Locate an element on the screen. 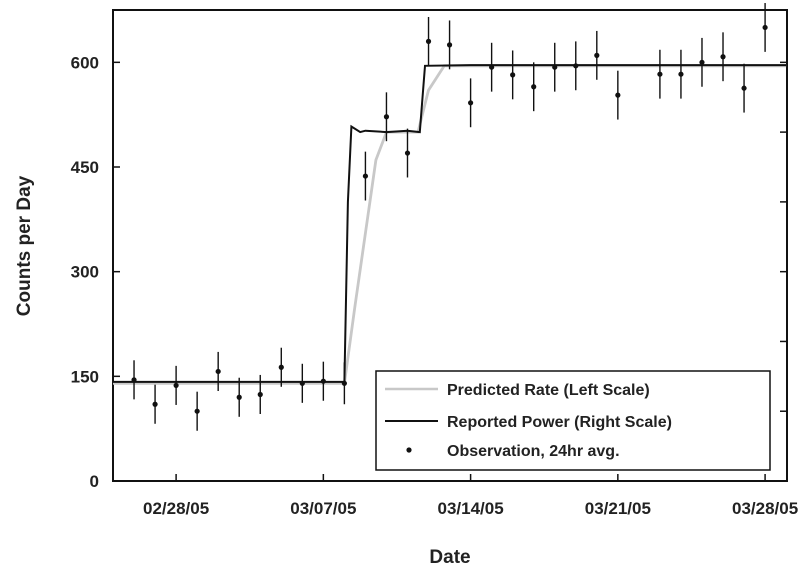 The width and height of the screenshot is (811, 569). x-tick-label: 03/21/05 is located at coordinates (618, 508).